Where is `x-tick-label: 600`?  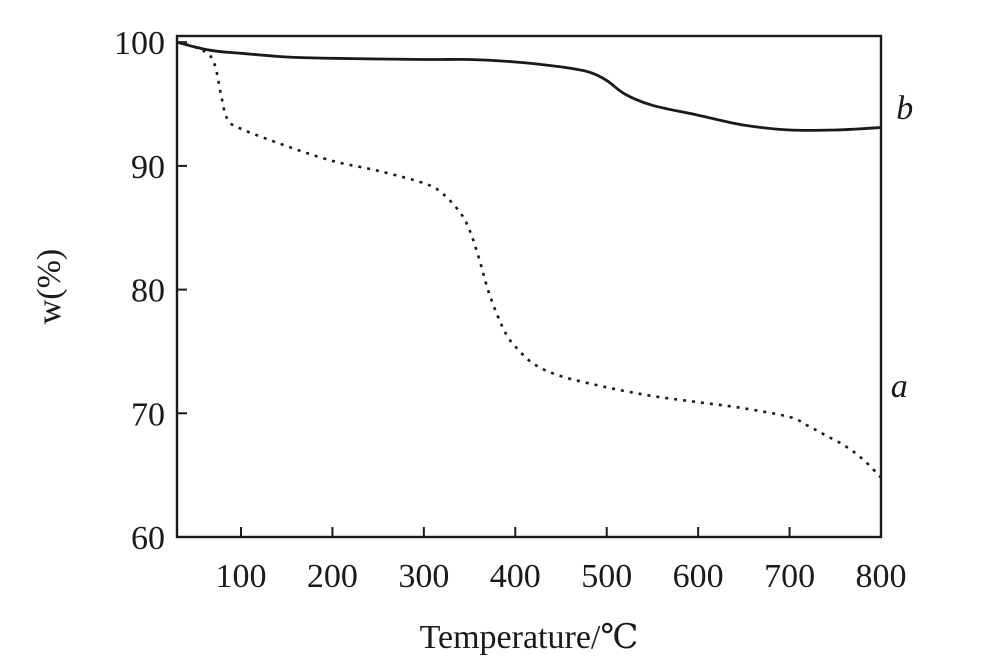 x-tick-label: 600 is located at coordinates (698, 576).